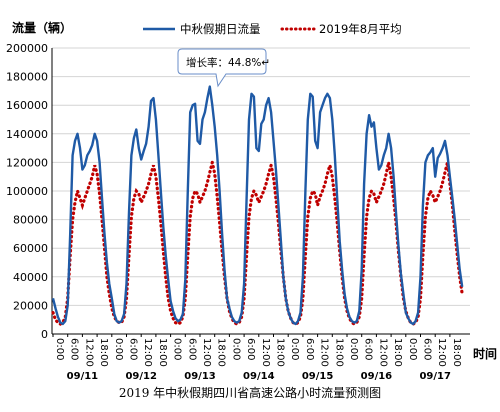 The height and width of the screenshot is (412, 500). I want to click on date-label: 09/17, so click(435, 376).